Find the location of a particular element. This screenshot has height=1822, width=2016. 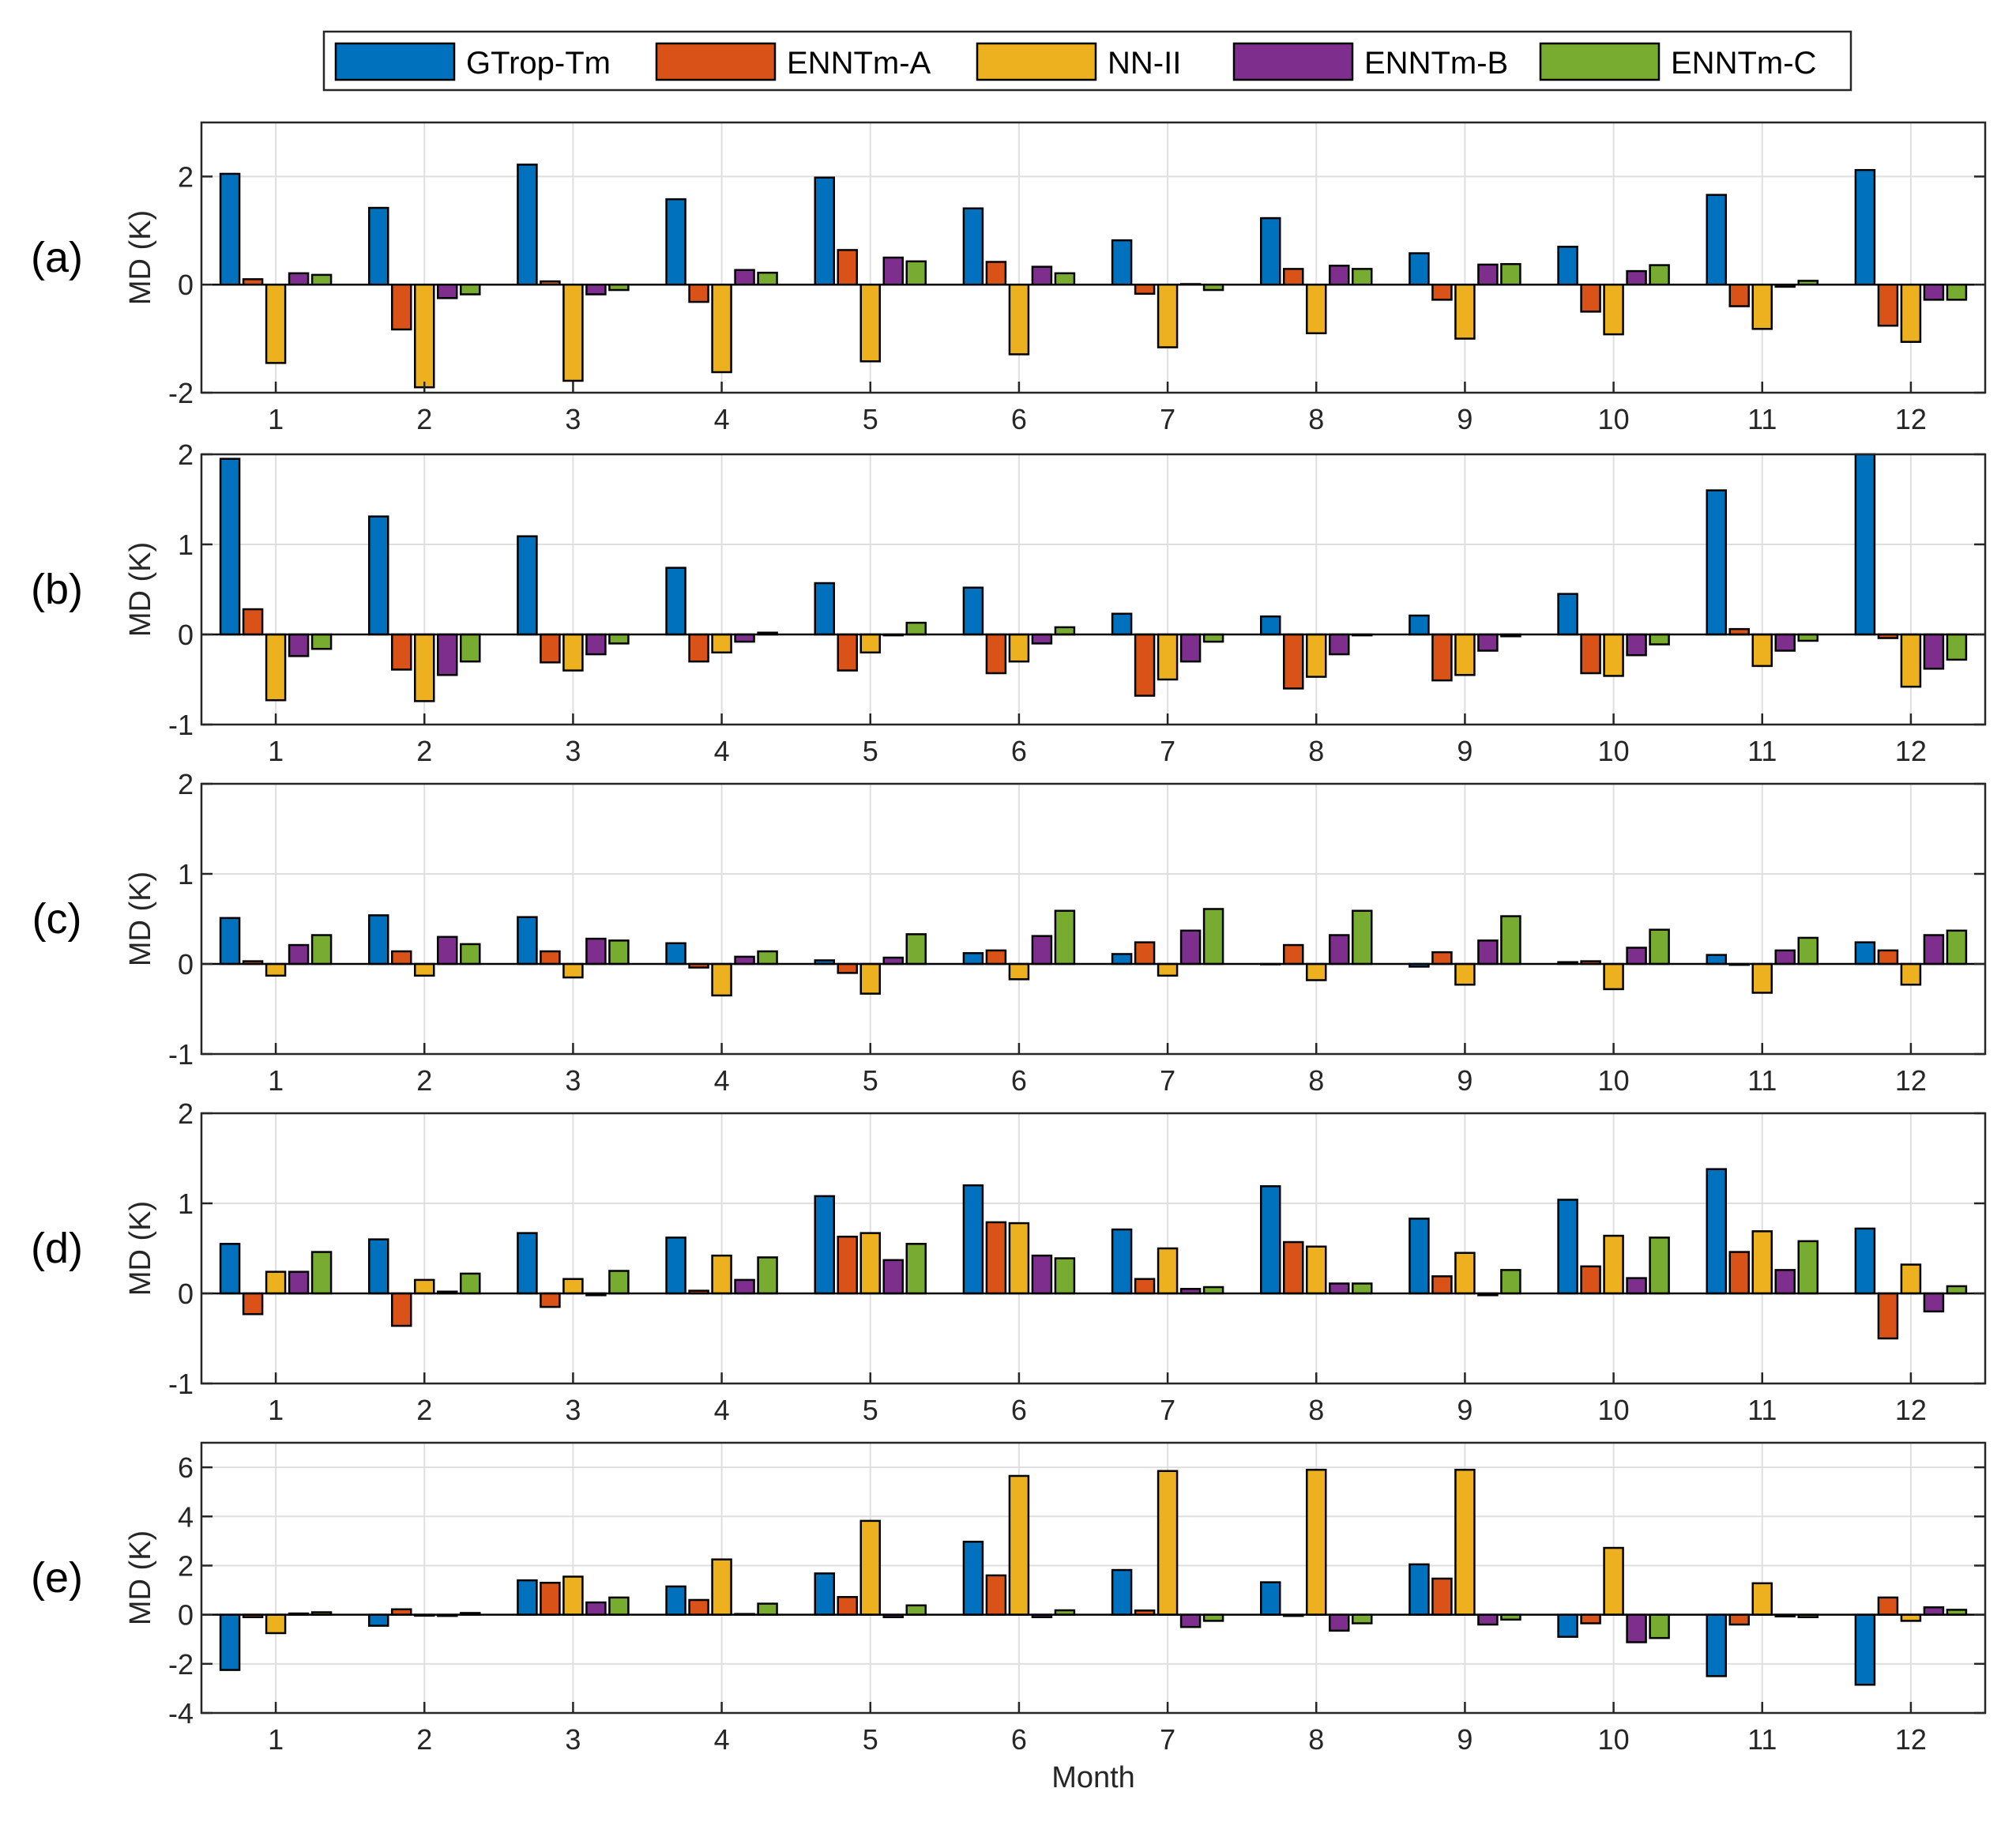

legend-label: ENNTm-A is located at coordinates (859, 63).